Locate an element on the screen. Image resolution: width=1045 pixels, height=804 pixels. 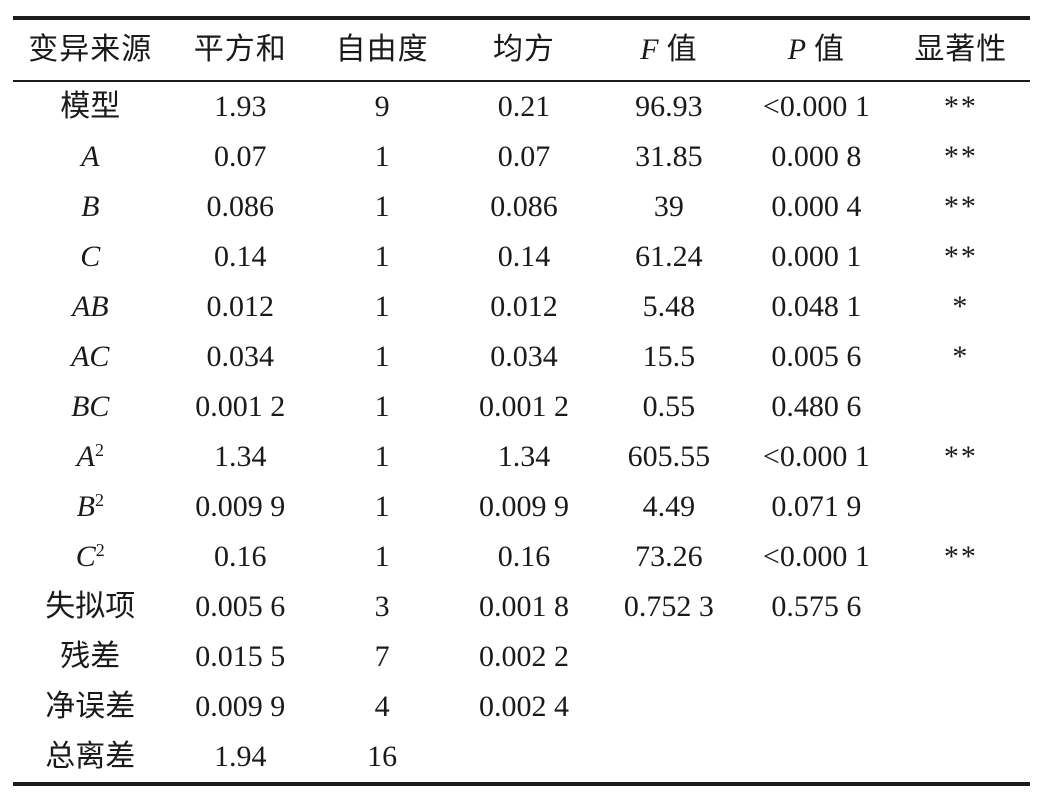
cell-p-value: 0.000 4 is located at coordinates (816, 206).